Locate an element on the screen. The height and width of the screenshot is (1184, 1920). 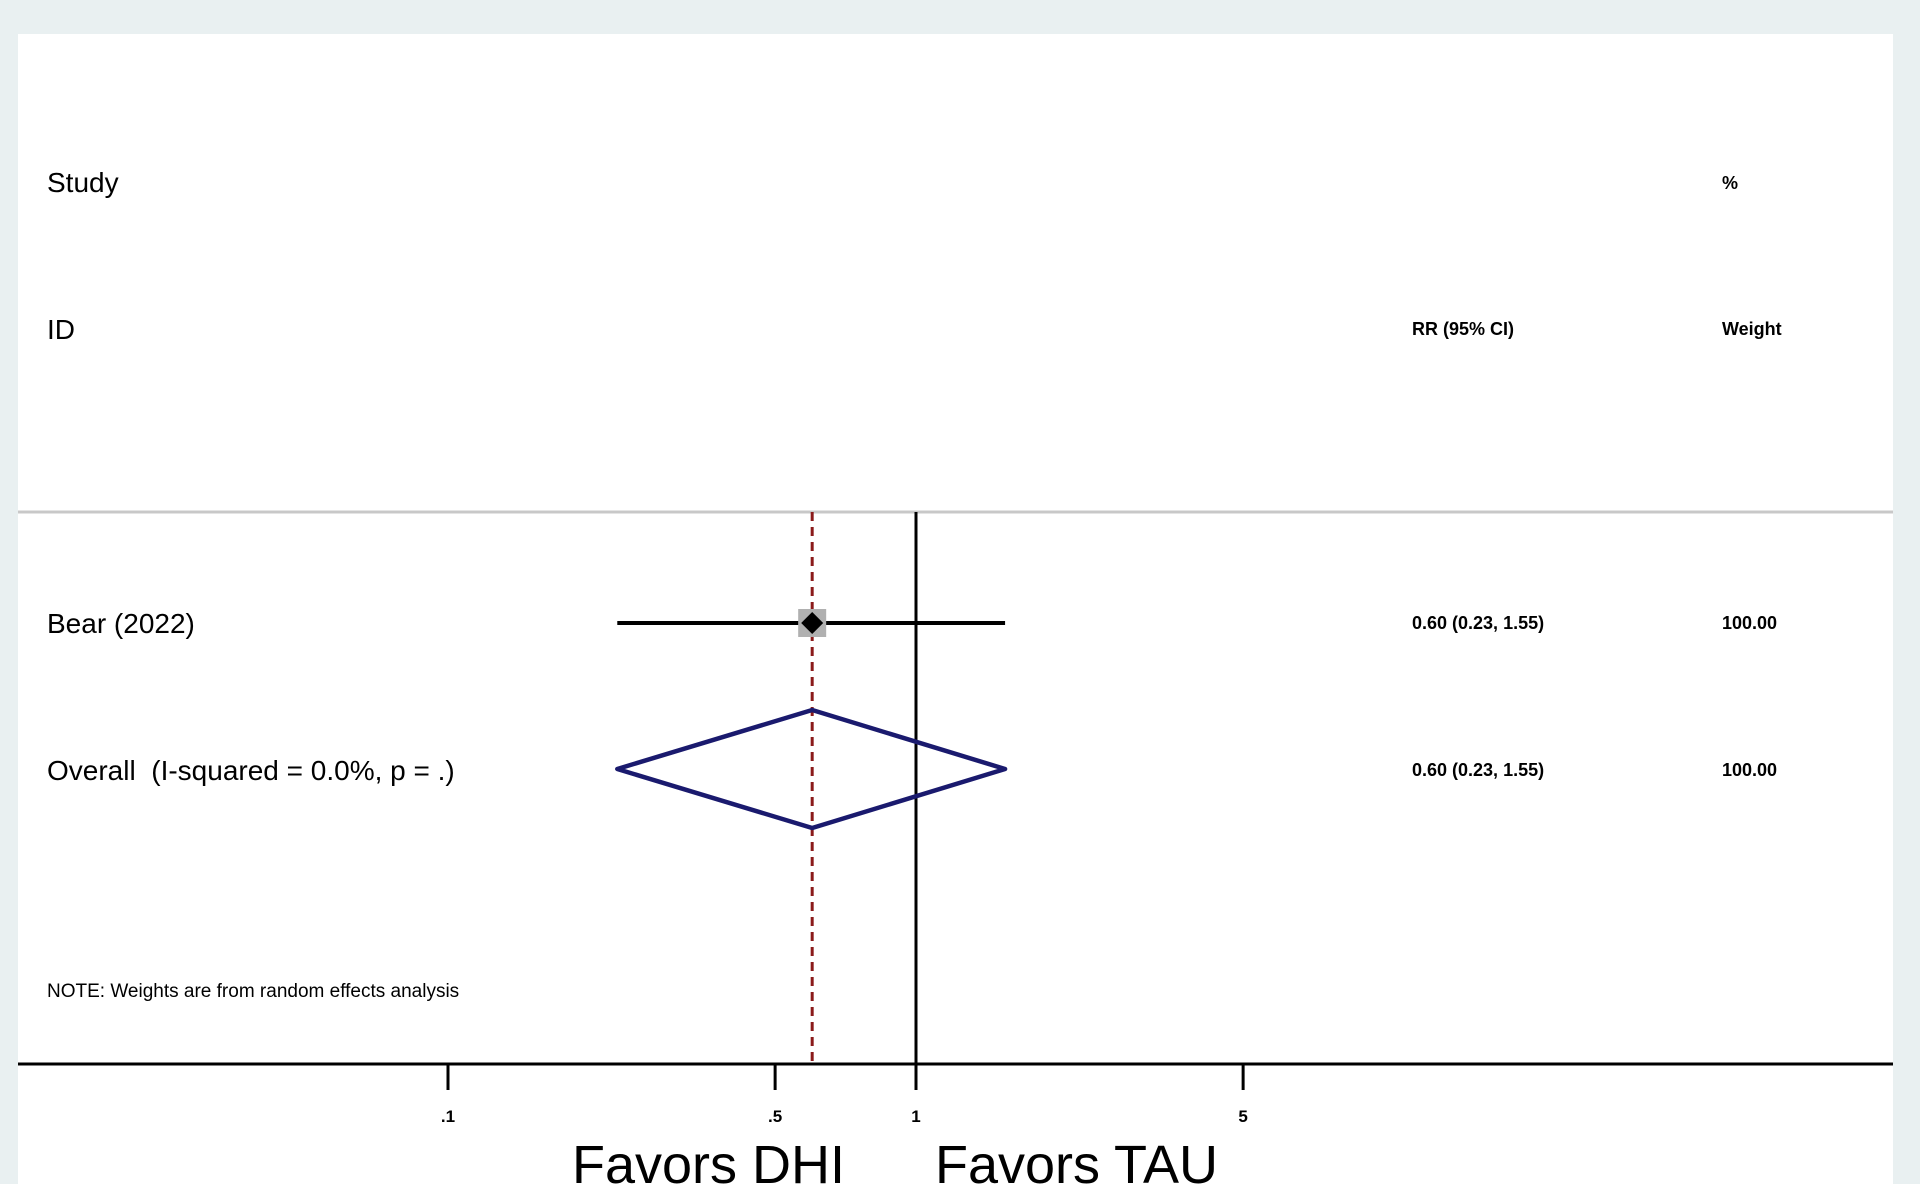
overall-effect-text: 0.60 (0.23, 1.55) is located at coordinates (1478, 770).